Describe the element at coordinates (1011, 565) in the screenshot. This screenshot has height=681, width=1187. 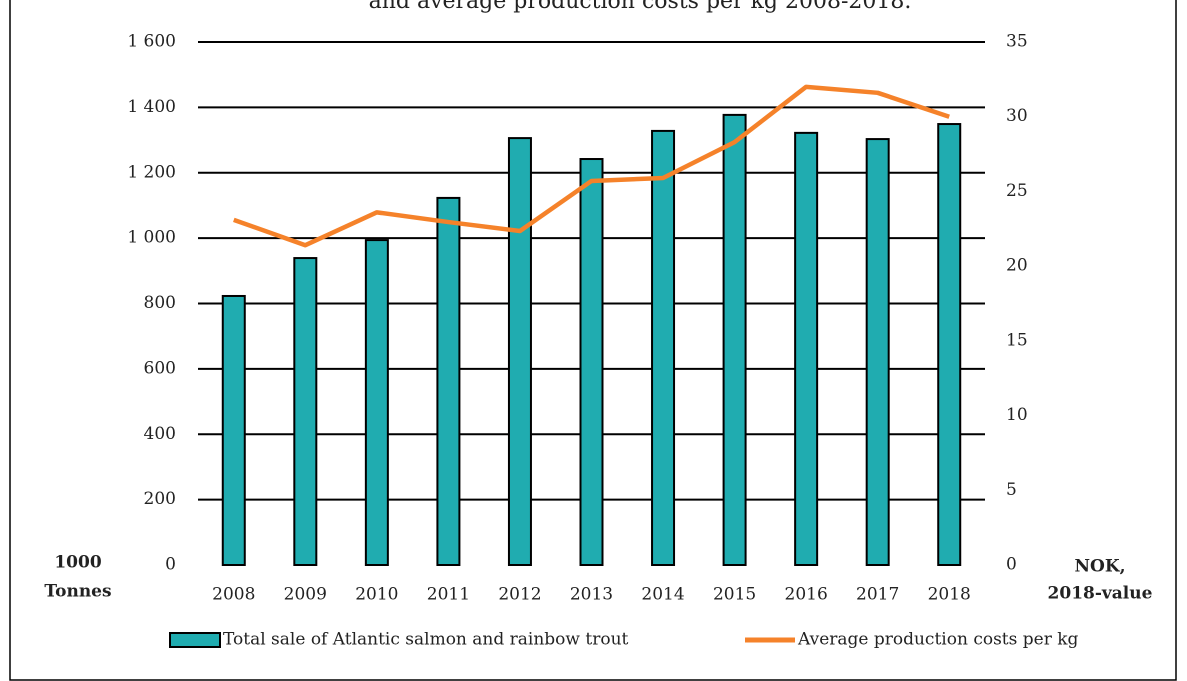
I see `y2-tick-label: 0` at that location.